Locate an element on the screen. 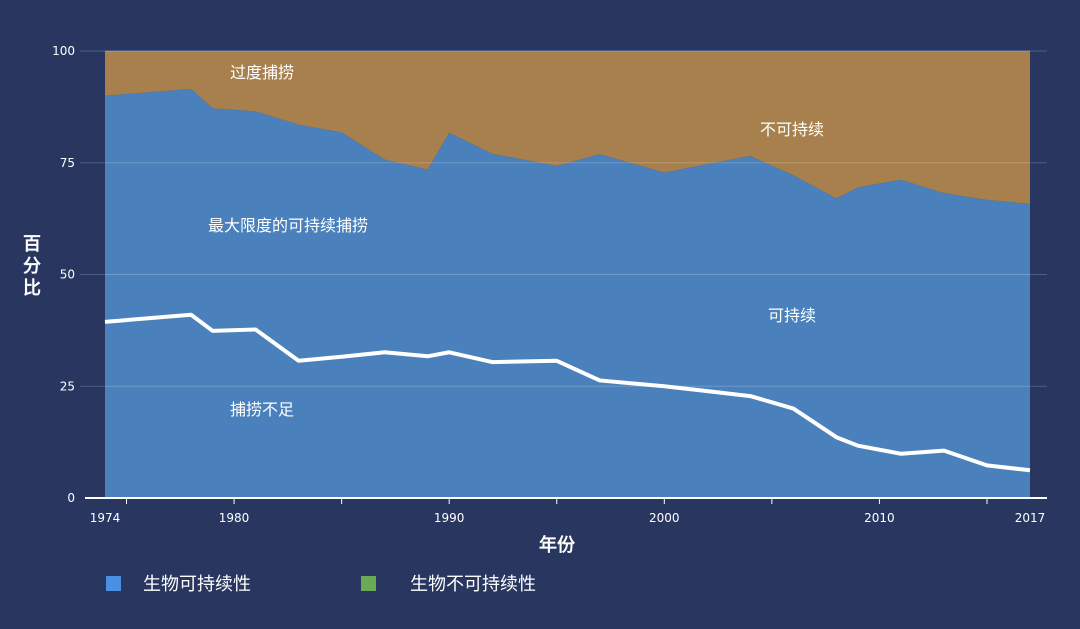 This screenshot has width=1080, height=629. x-axis-title: 年份 is located at coordinates (557, 545).